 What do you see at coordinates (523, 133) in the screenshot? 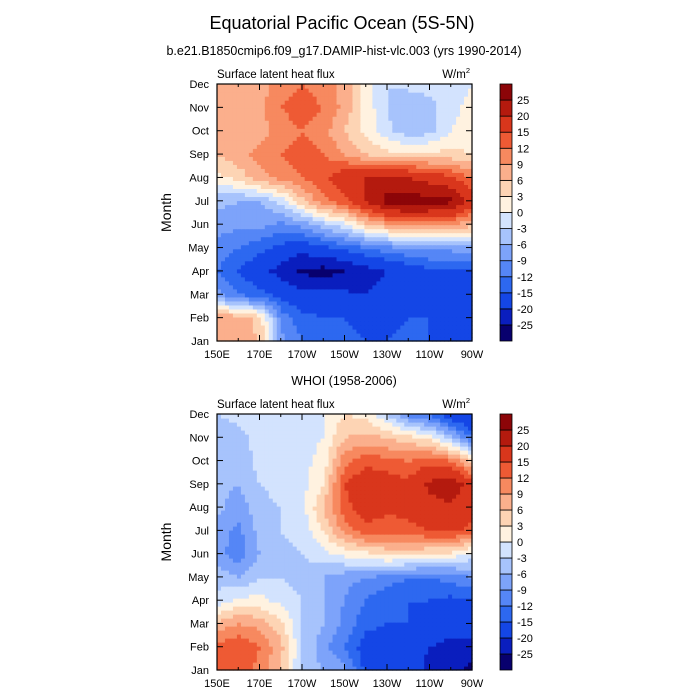
I see `colorbar-label: 15` at bounding box center [523, 133].